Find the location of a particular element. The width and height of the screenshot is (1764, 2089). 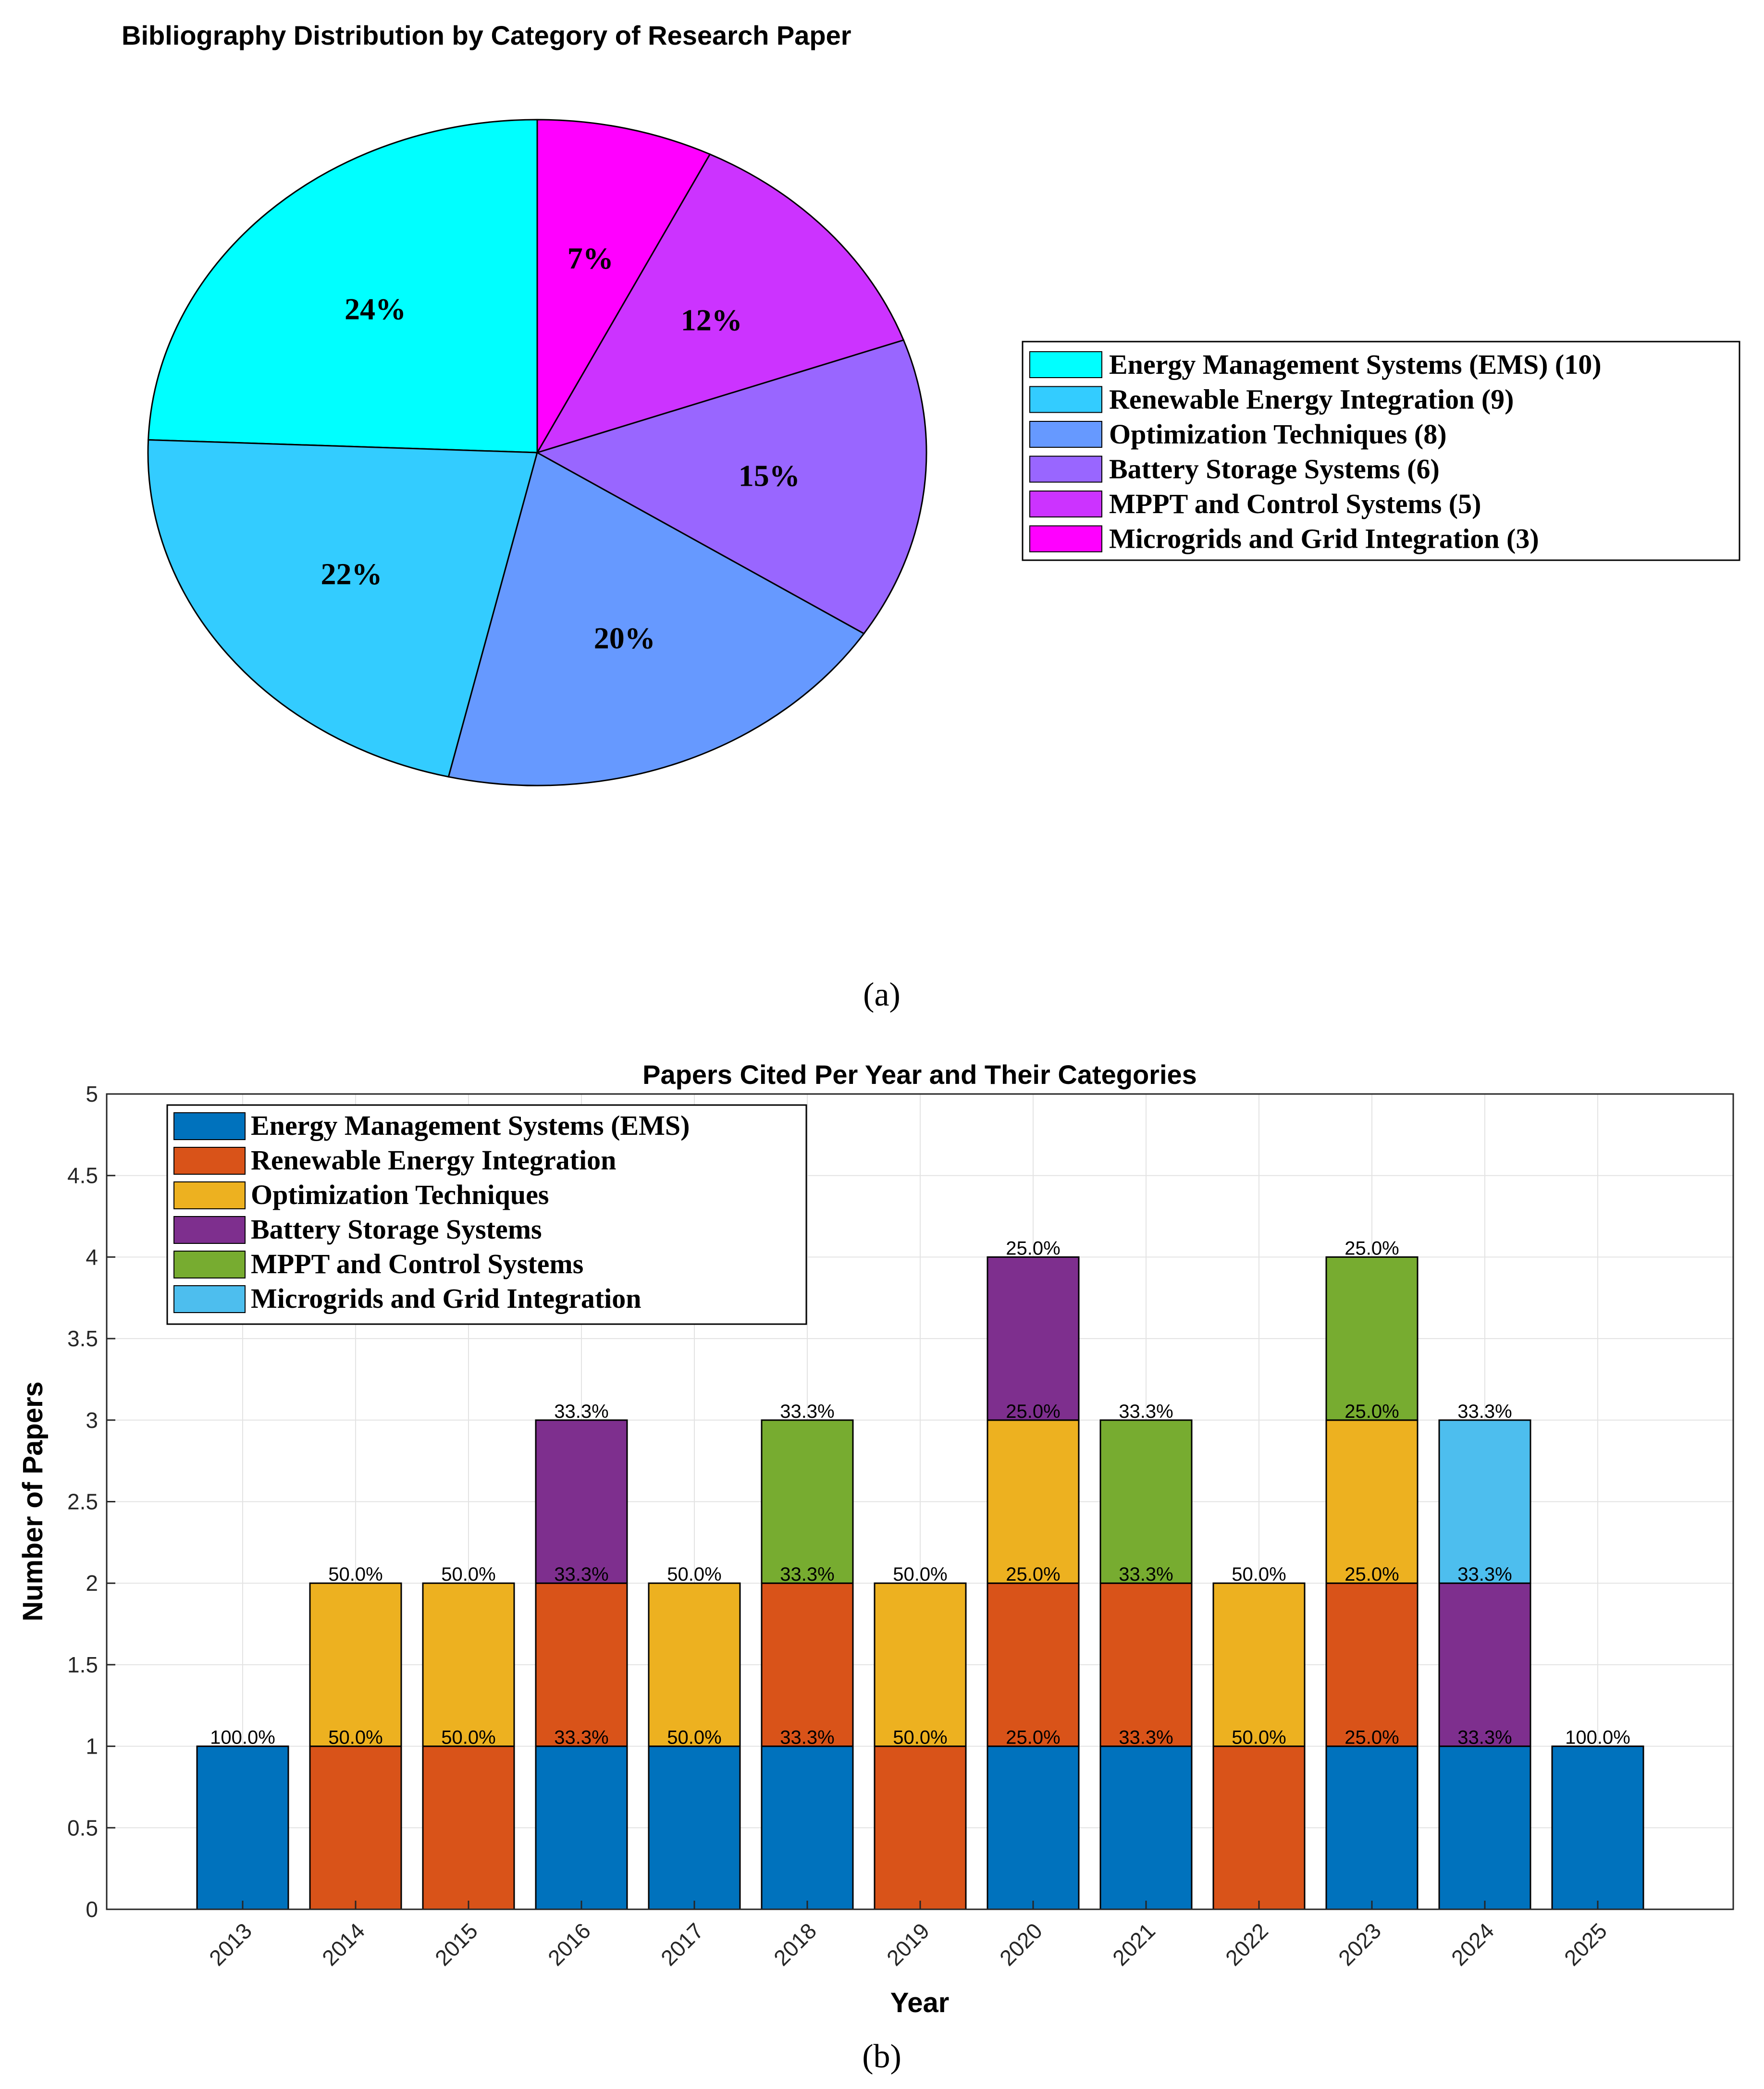

x-tick-label: 2024 is located at coordinates (1473, 1944).